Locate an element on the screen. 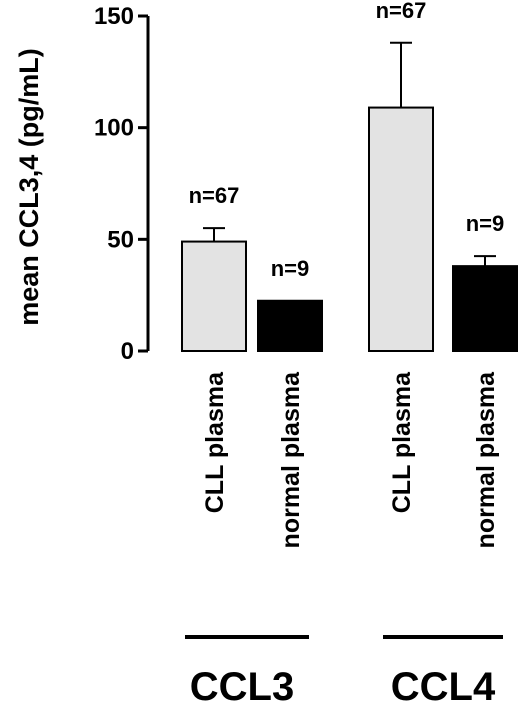 Image resolution: width=520 pixels, height=705 pixels. y-axis-label: mean CCL3,4 (pg/mL) is located at coordinates (29, 187).